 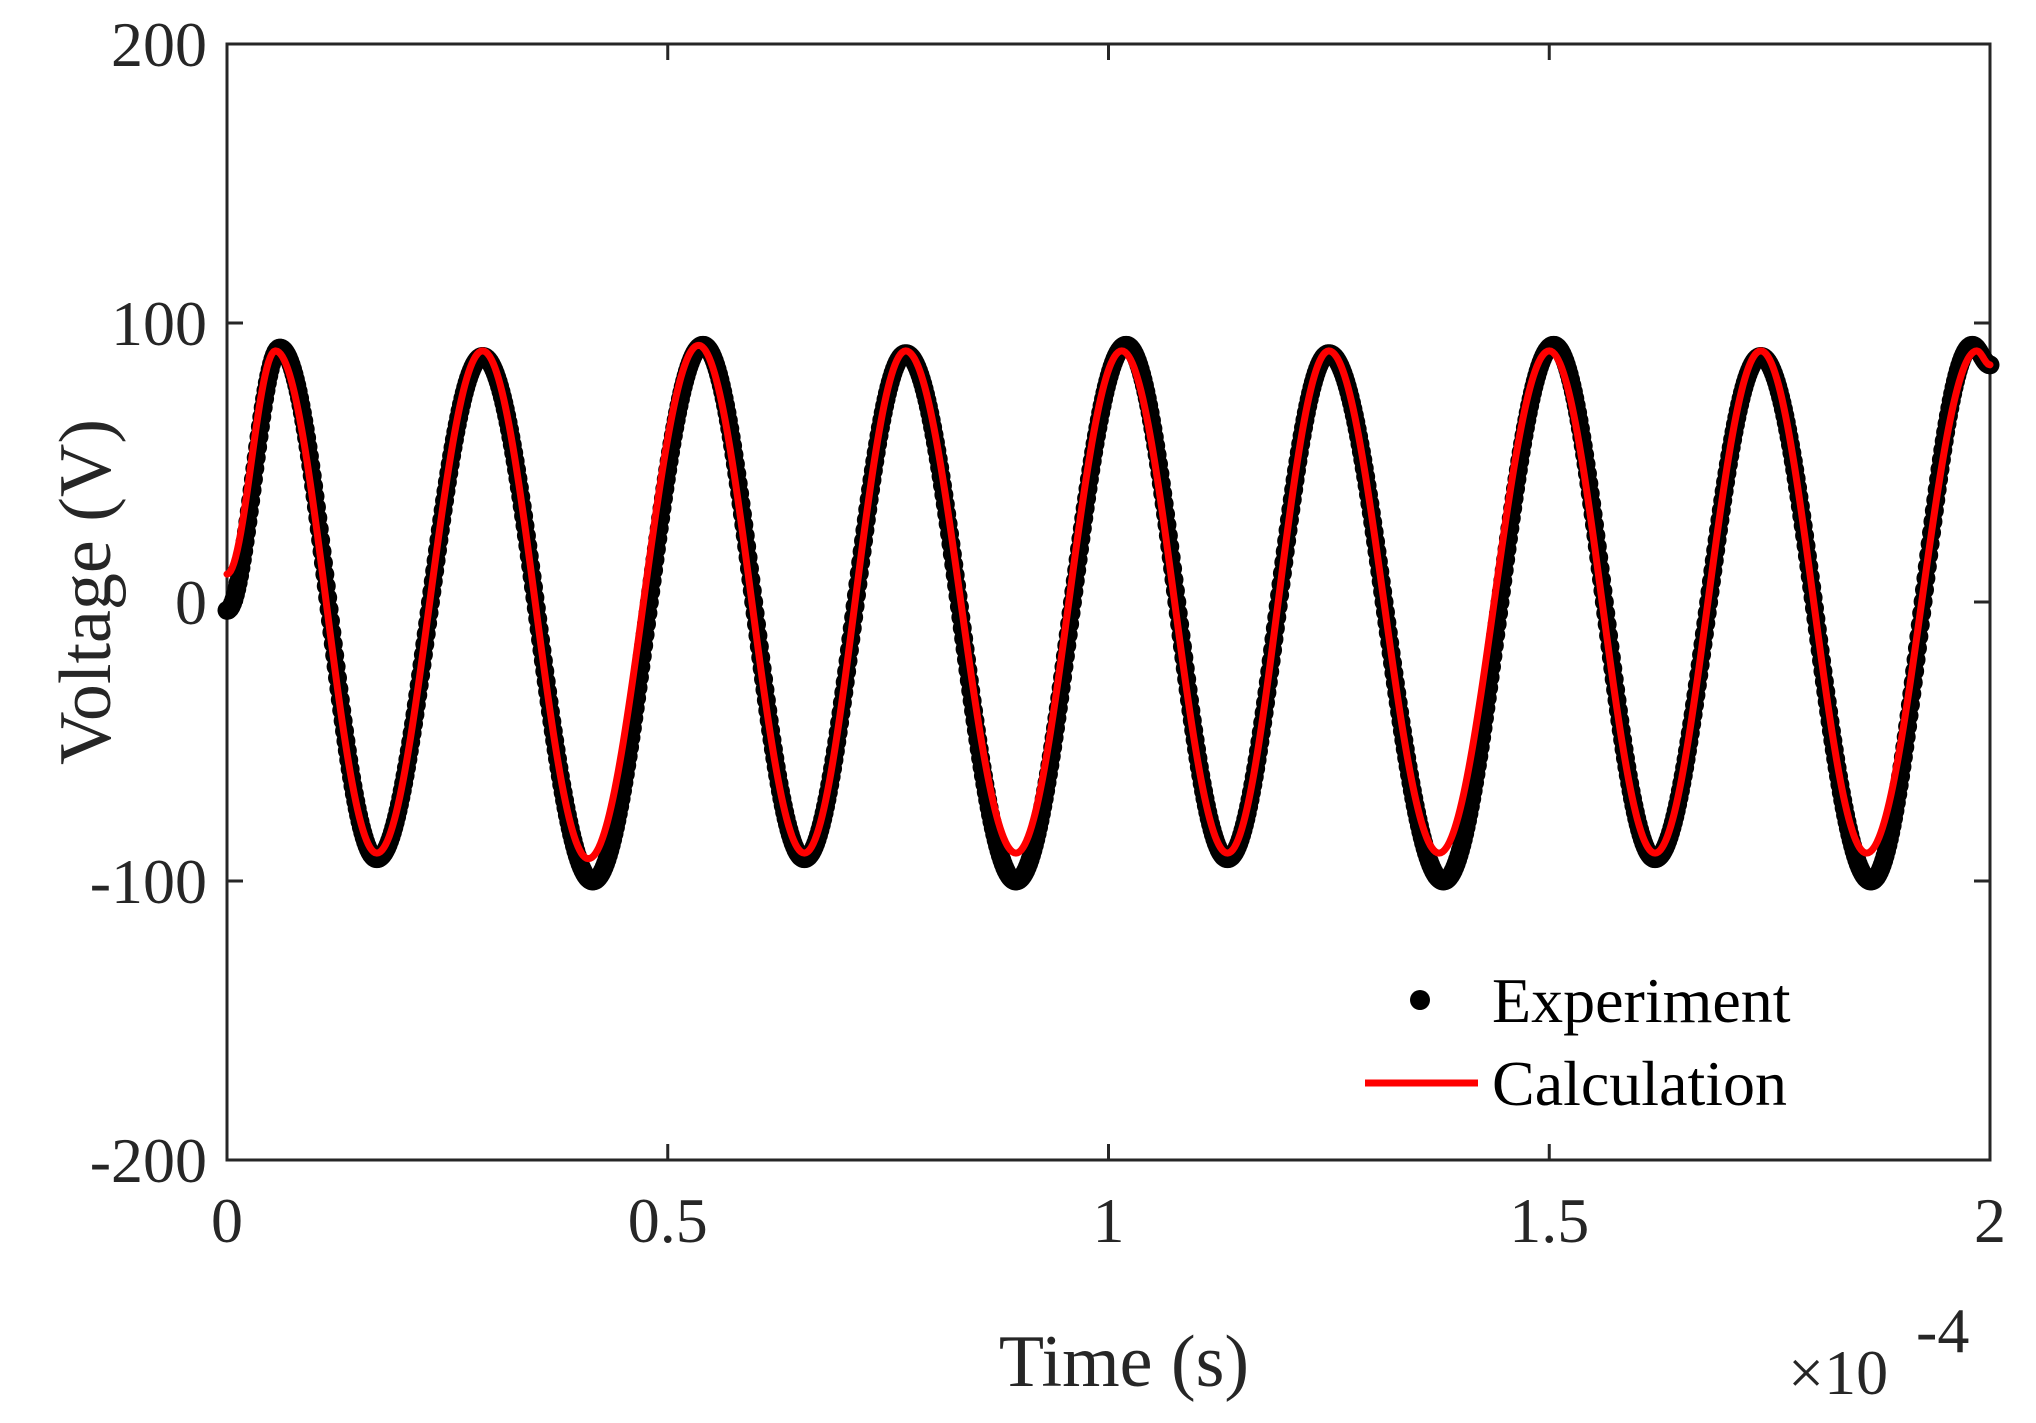 I want to click on x-axis-exponent-power: -4, so click(x=1942, y=1330).